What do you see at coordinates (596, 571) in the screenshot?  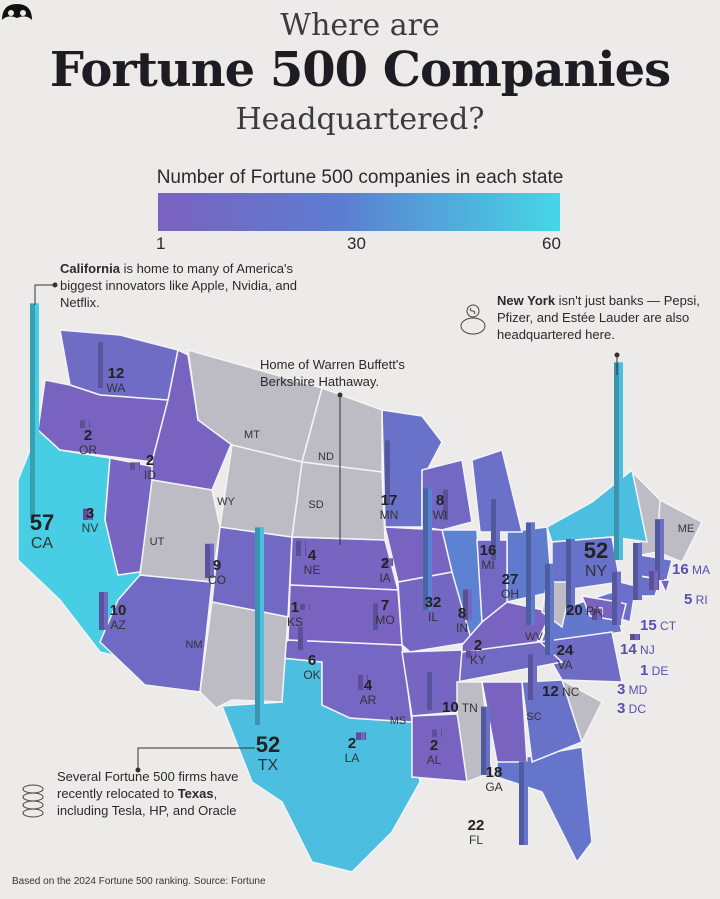 I see `state-abbr-ny: NY` at bounding box center [596, 571].